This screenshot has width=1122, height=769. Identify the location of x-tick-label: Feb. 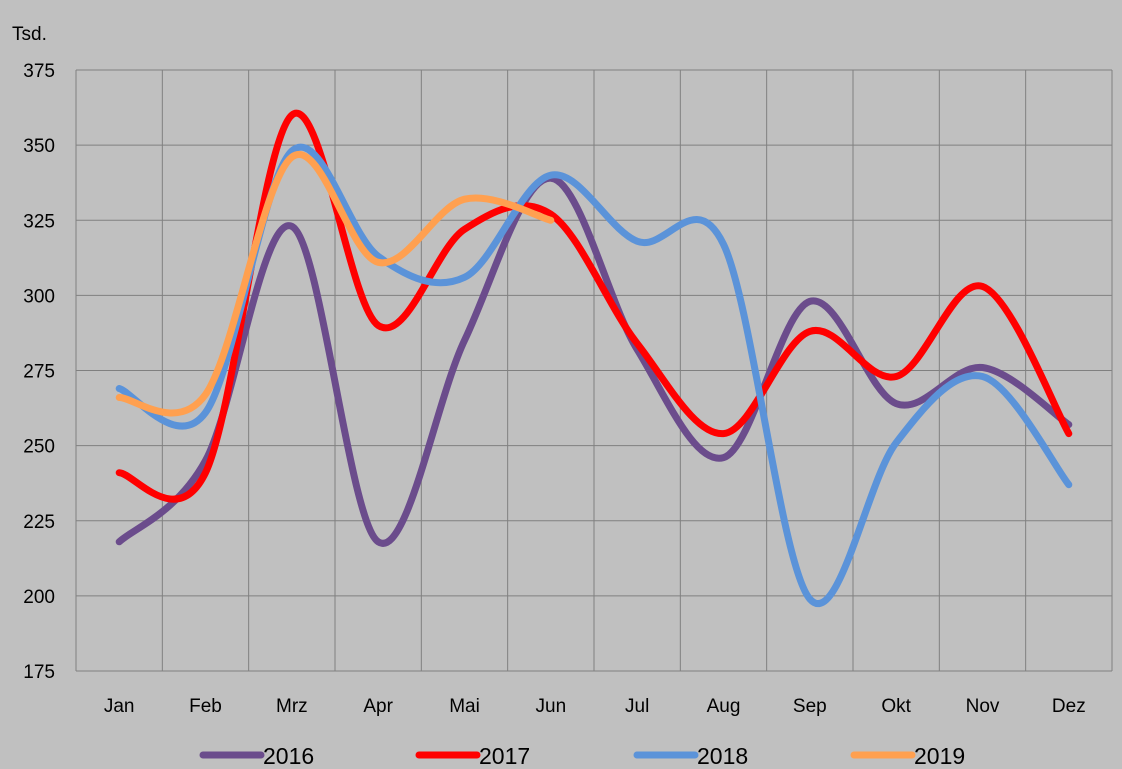
(205, 706).